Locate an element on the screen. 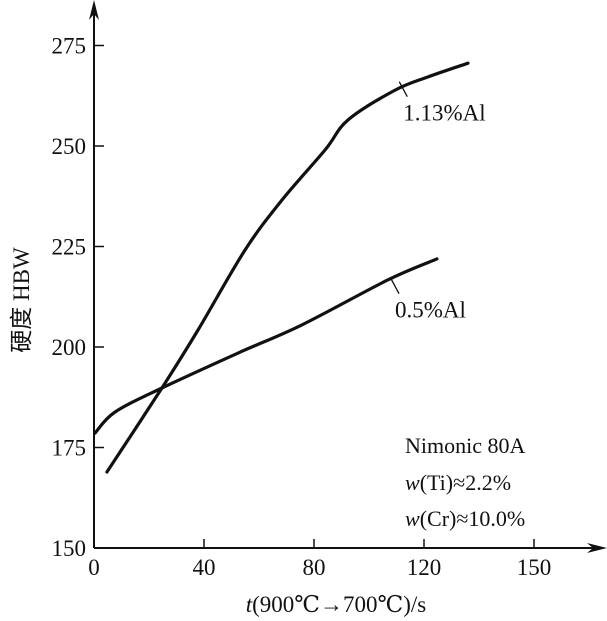 The height and width of the screenshot is (621, 607). x-tick-label: 40 is located at coordinates (204, 567).